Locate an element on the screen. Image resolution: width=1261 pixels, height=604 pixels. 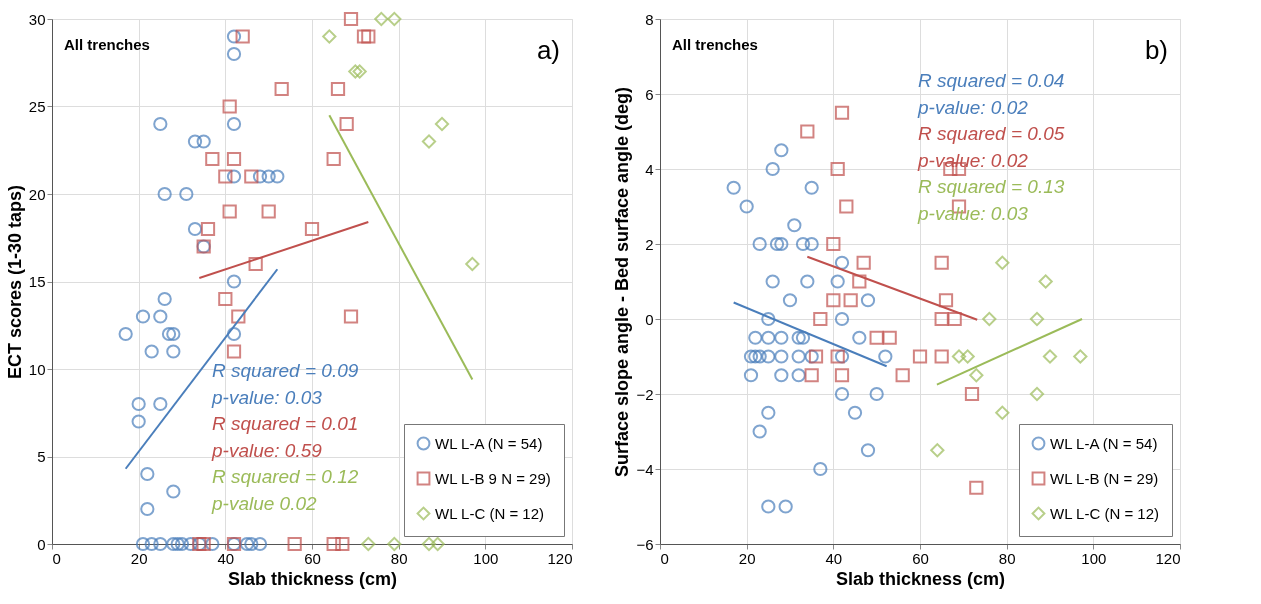
legend-label: WL L-B (N = 29) is located at coordinates (1104, 478).